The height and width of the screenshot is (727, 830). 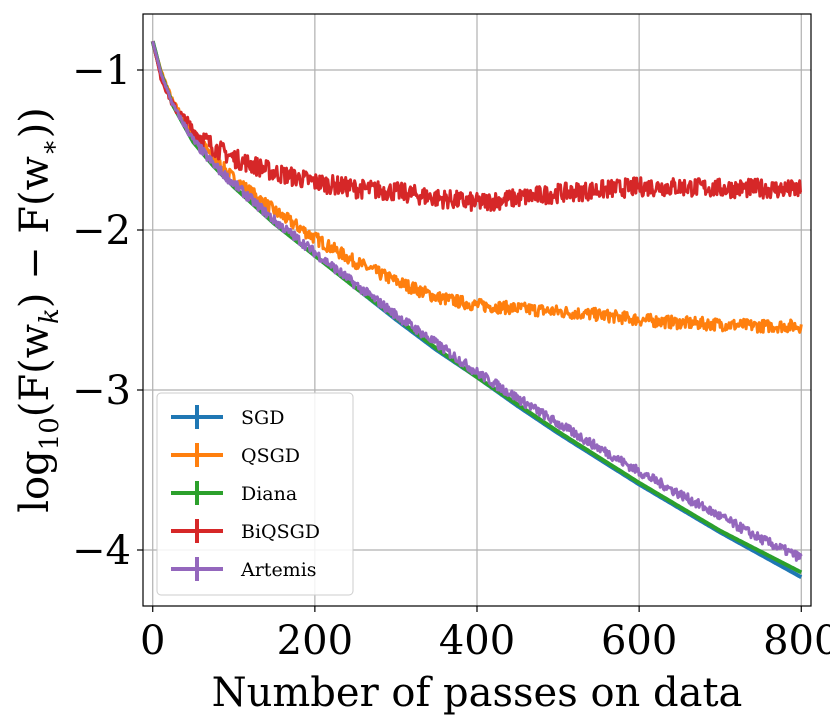 I want to click on x-axis-ticks: 0 200 400 600 800, so click(x=485, y=635).